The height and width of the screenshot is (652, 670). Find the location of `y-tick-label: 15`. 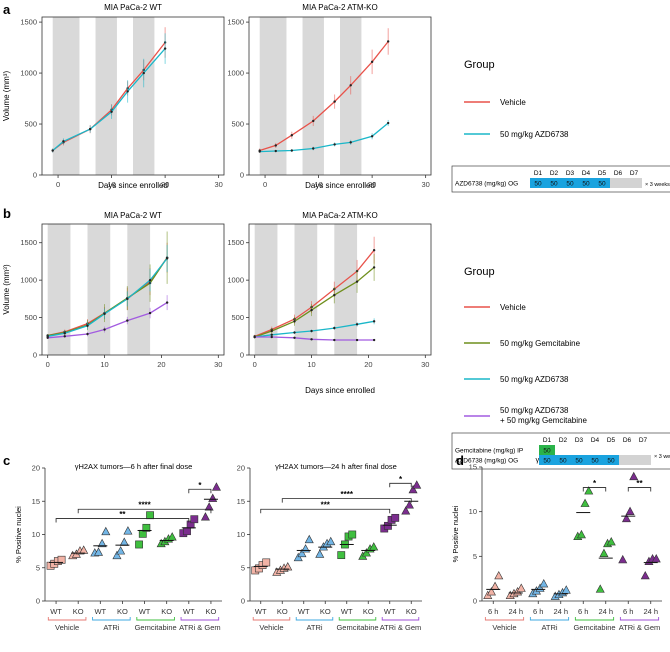

y-tick-label: 15 is located at coordinates (36, 501).